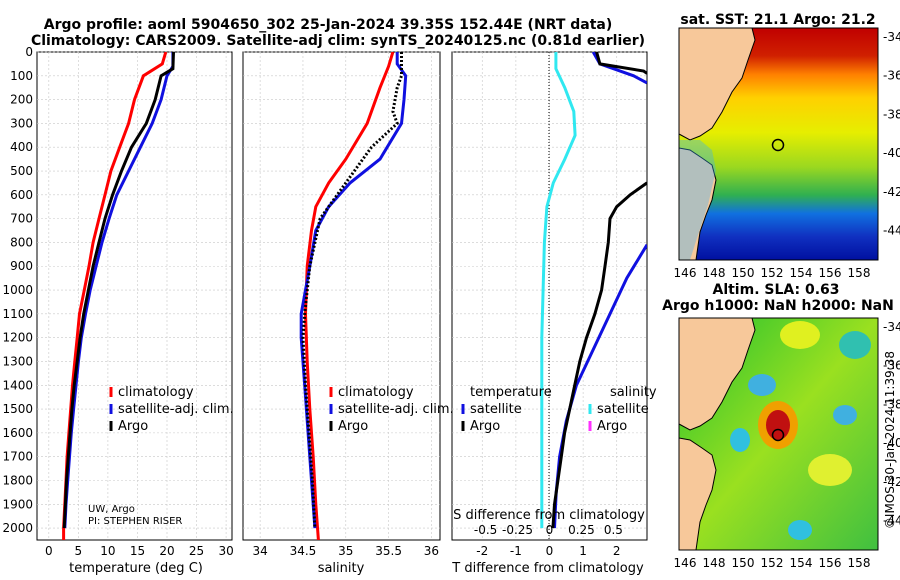 The image size is (900, 580). Describe the element at coordinates (612, 426) in the screenshot. I see `legend-sal-argo-label: Argo` at that location.